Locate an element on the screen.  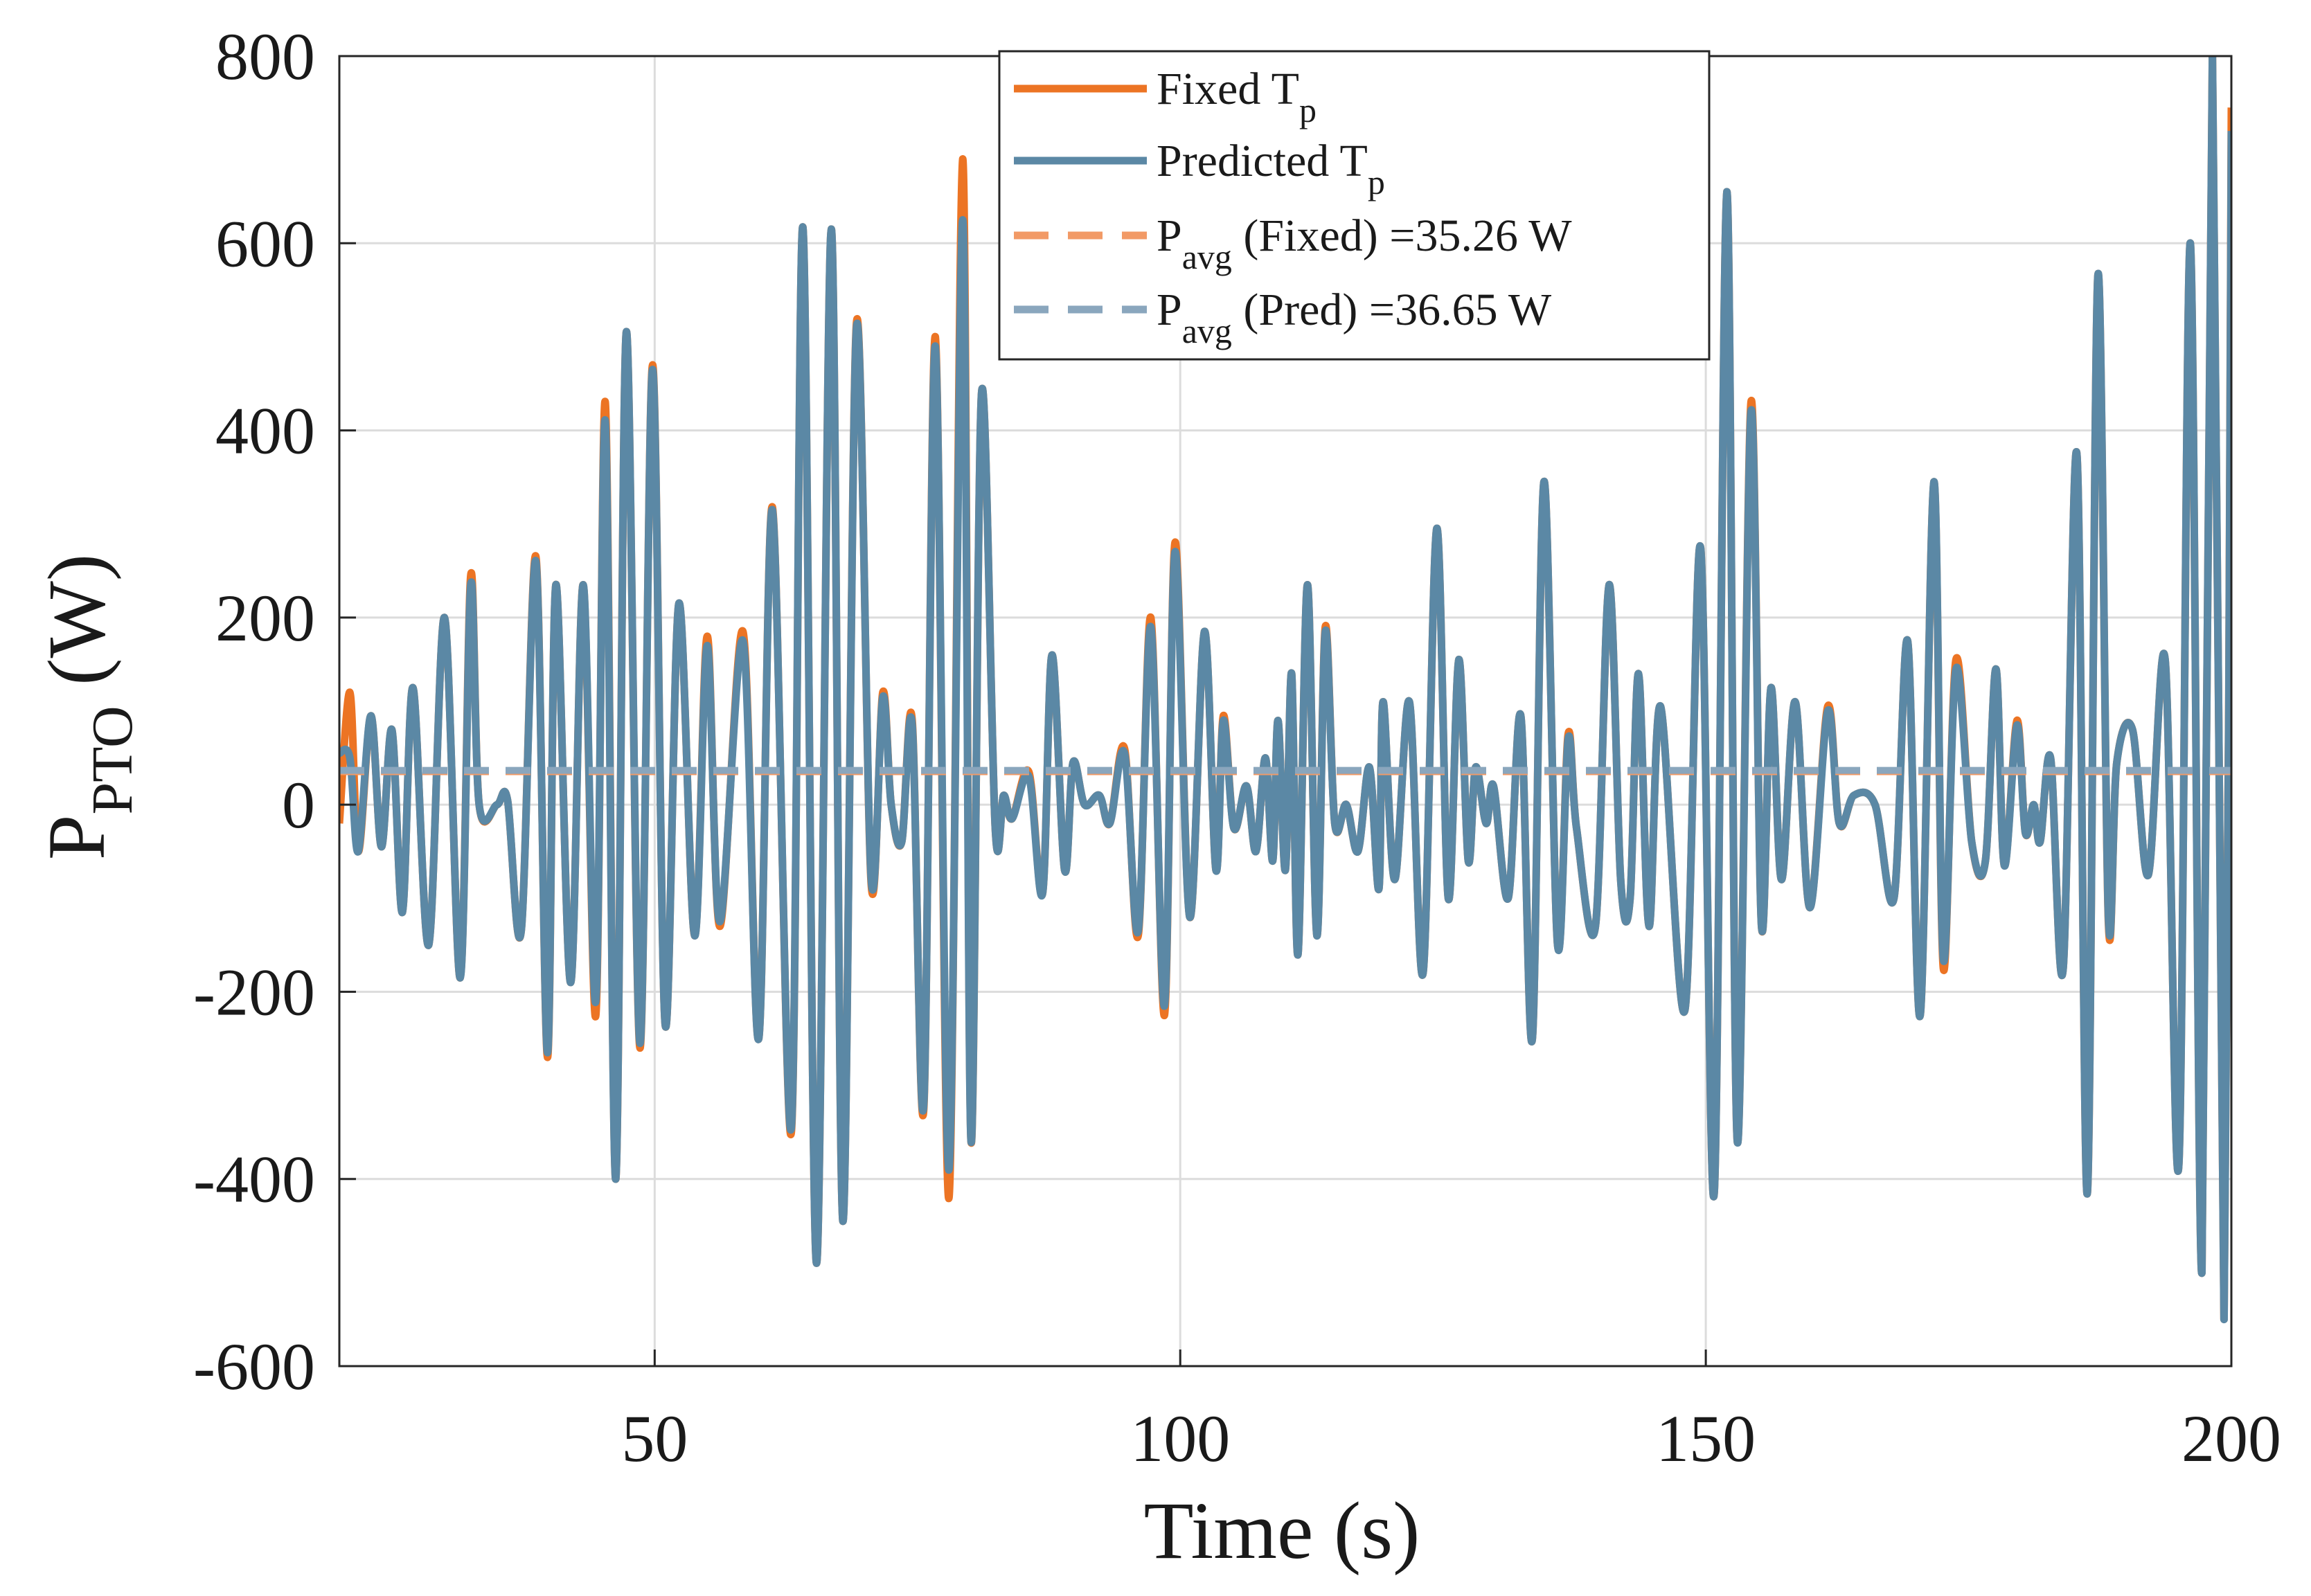
legend-label: Pavg (Pred) =36.65 W is located at coordinates (1354, 317).